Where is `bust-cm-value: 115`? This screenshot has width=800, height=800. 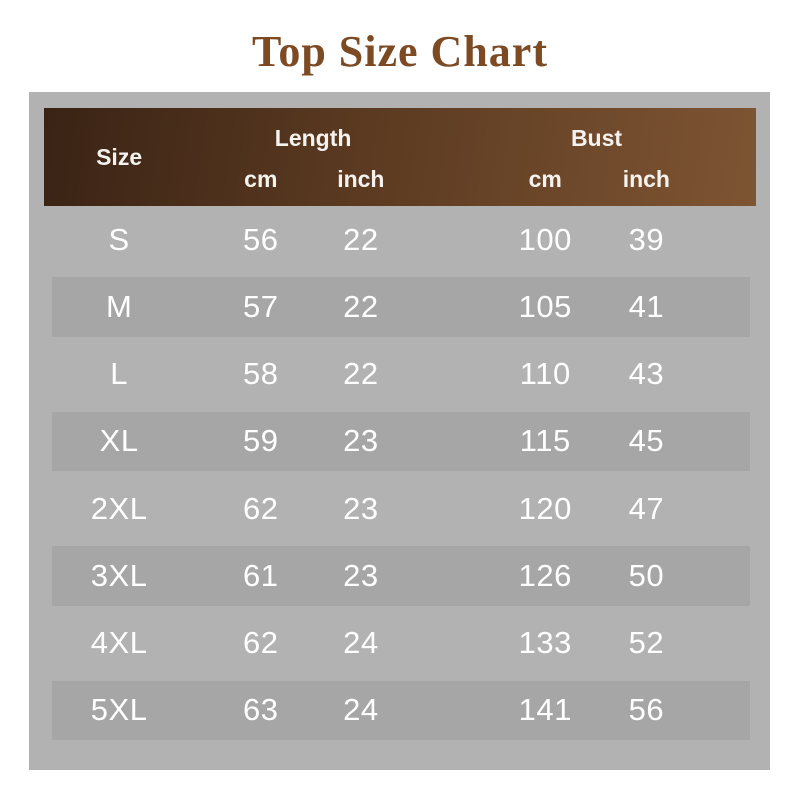
bust-cm-value: 115 is located at coordinates (545, 441).